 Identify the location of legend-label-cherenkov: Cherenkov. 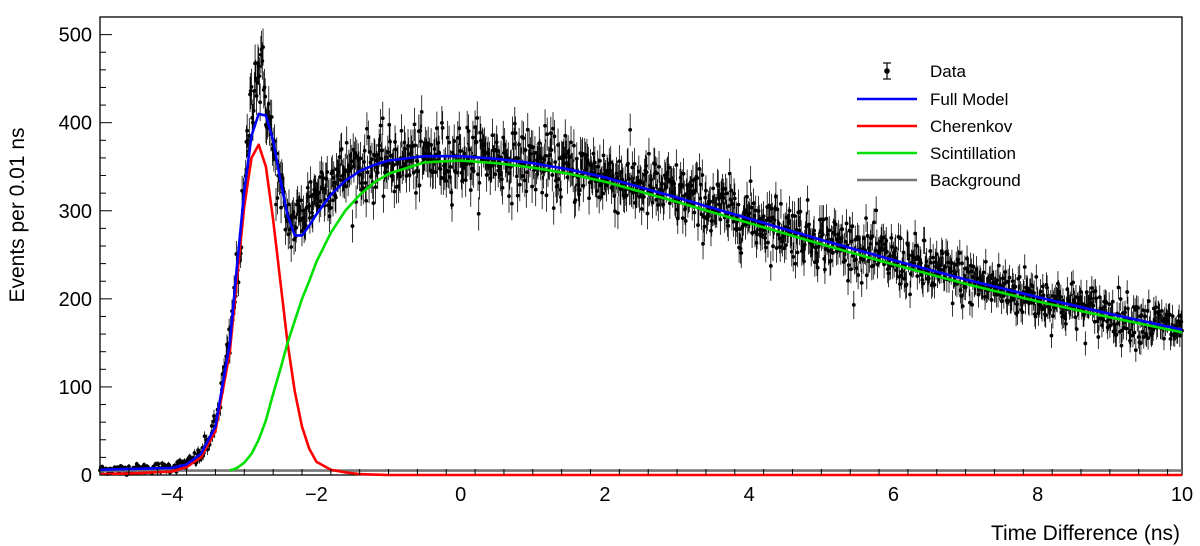
(971, 126).